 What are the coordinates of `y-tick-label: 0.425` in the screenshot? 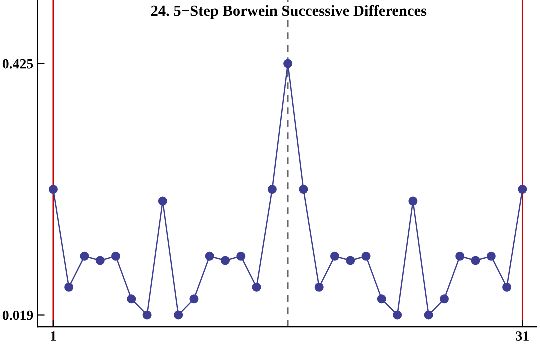 It's located at (18, 64).